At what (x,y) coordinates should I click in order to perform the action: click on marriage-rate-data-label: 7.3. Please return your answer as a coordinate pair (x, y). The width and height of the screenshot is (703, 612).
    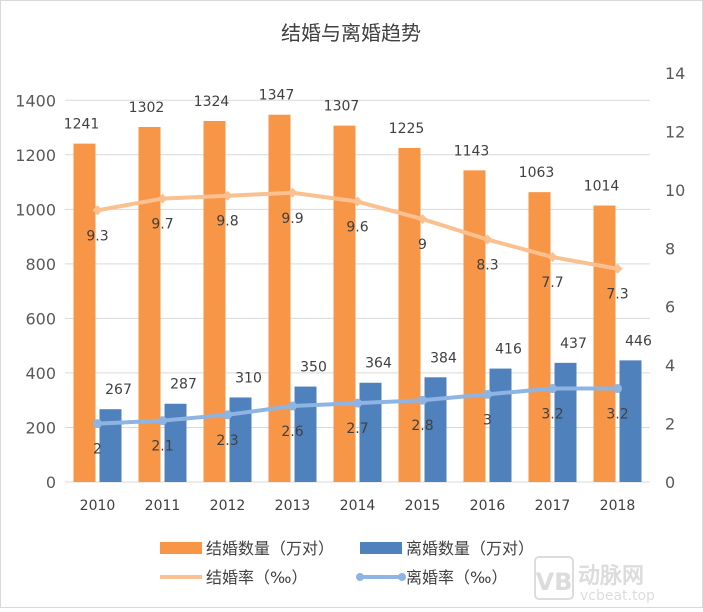
    Looking at the image, I should click on (617, 295).